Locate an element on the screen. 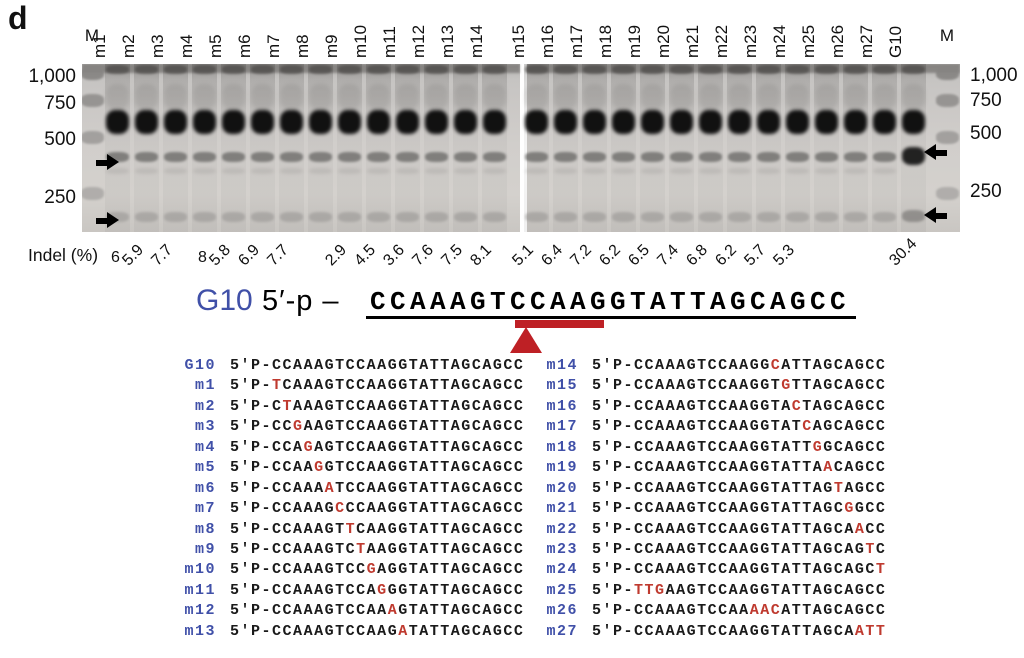 Image resolution: width=1024 pixels, height=658 pixels. lane-label-m13: m13 is located at coordinates (447, 41).